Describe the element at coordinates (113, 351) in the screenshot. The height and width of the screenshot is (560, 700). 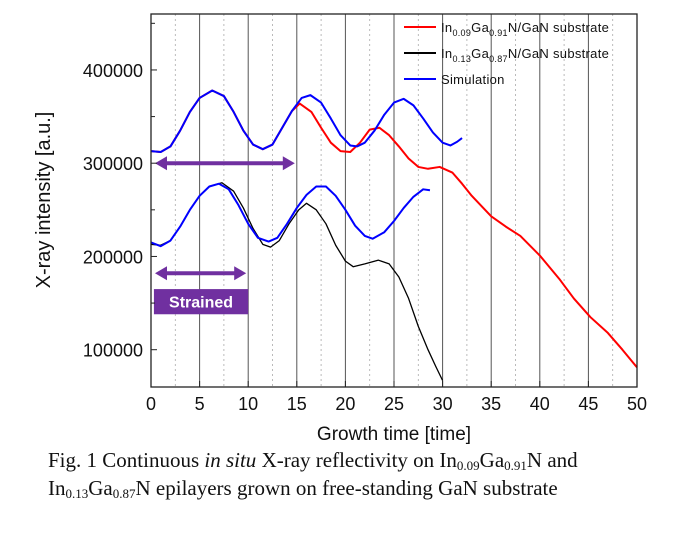
I see `y-tick-label: 100000` at that location.